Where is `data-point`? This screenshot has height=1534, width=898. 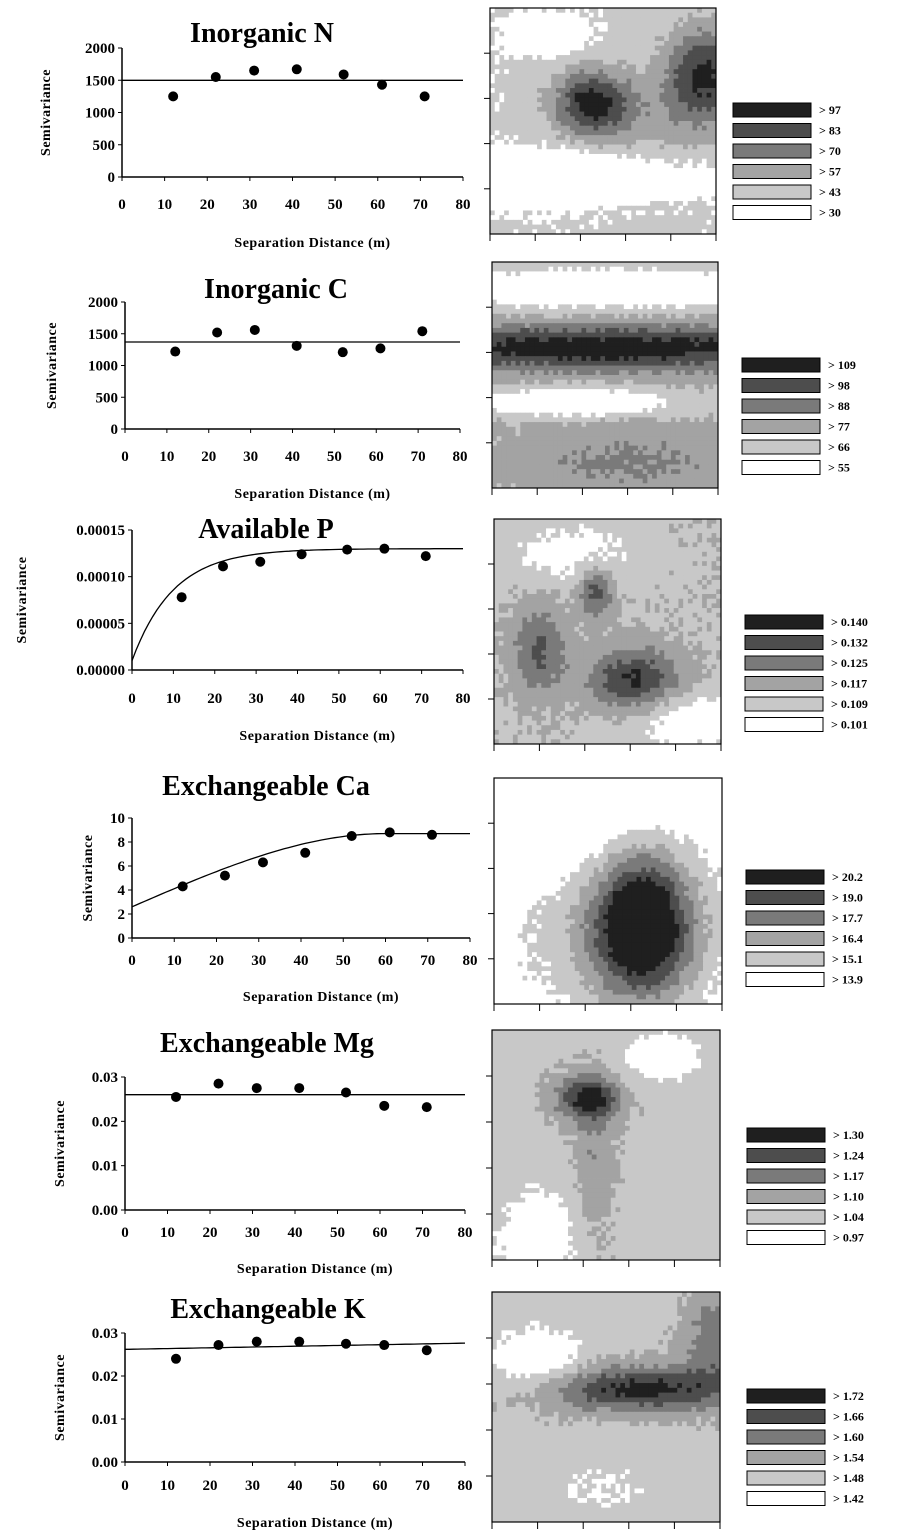
data-point is located at coordinates (223, 566).